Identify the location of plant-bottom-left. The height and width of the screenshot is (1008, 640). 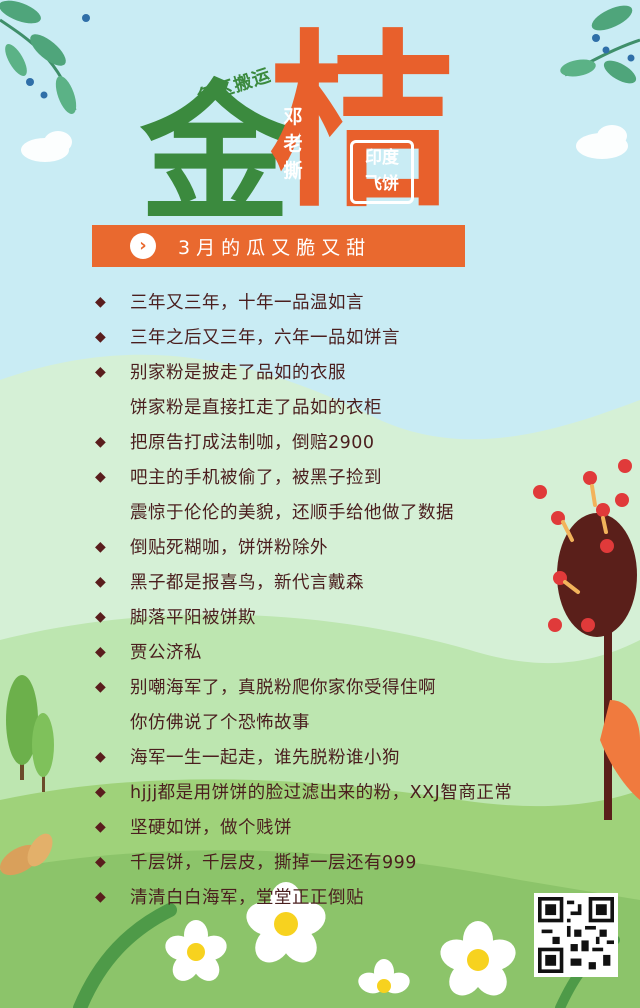
(26, 854).